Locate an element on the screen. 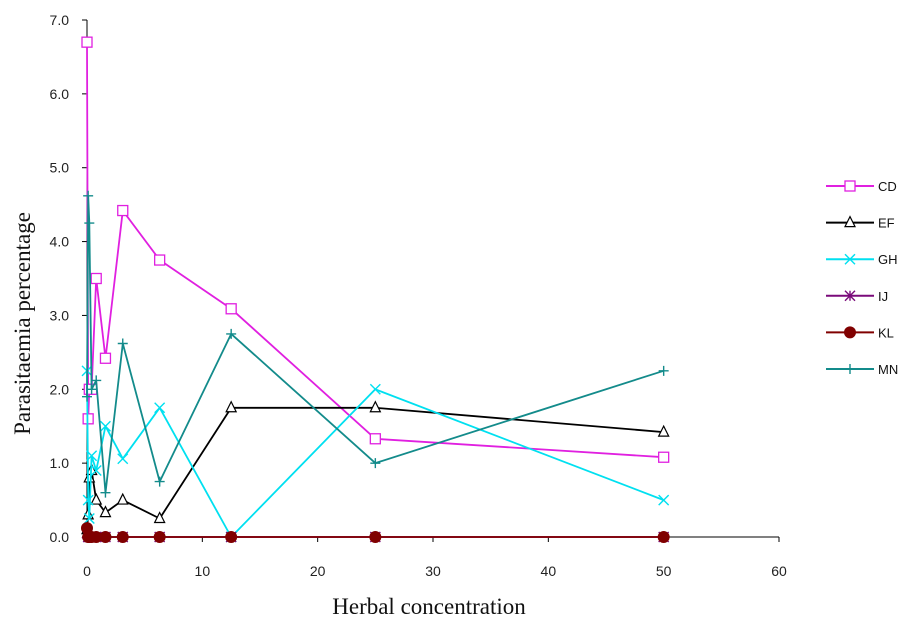 The image size is (907, 624). legend-item-ef: EF is located at coordinates (860, 223).